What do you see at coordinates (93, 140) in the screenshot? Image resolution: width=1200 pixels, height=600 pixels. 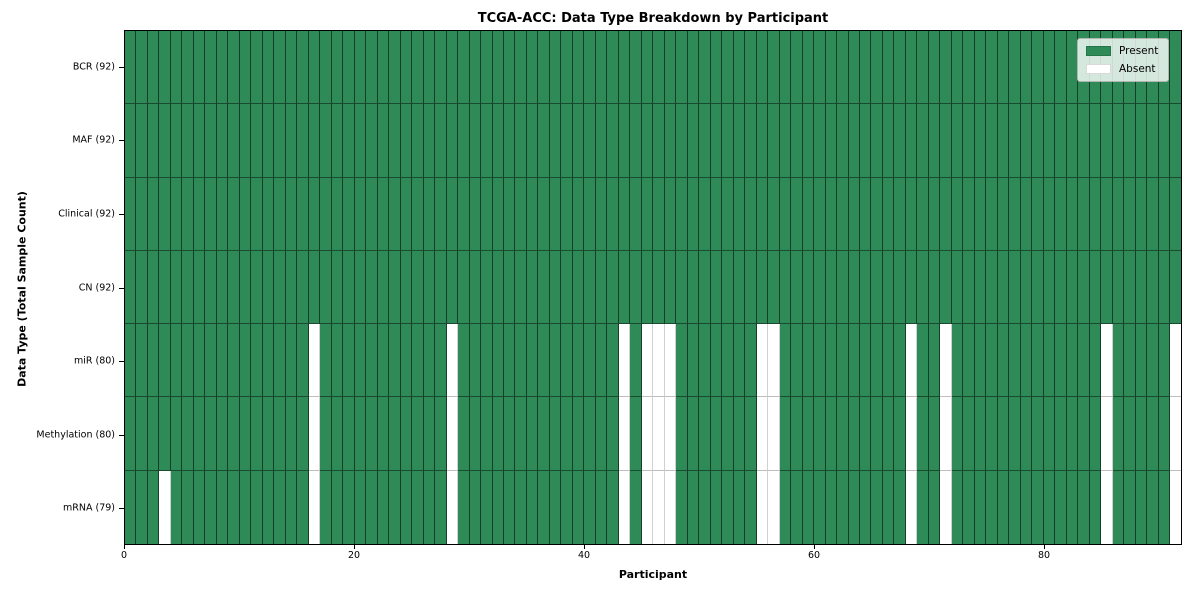 I see `y-tick-label-MAF: MAF (92)` at bounding box center [93, 140].